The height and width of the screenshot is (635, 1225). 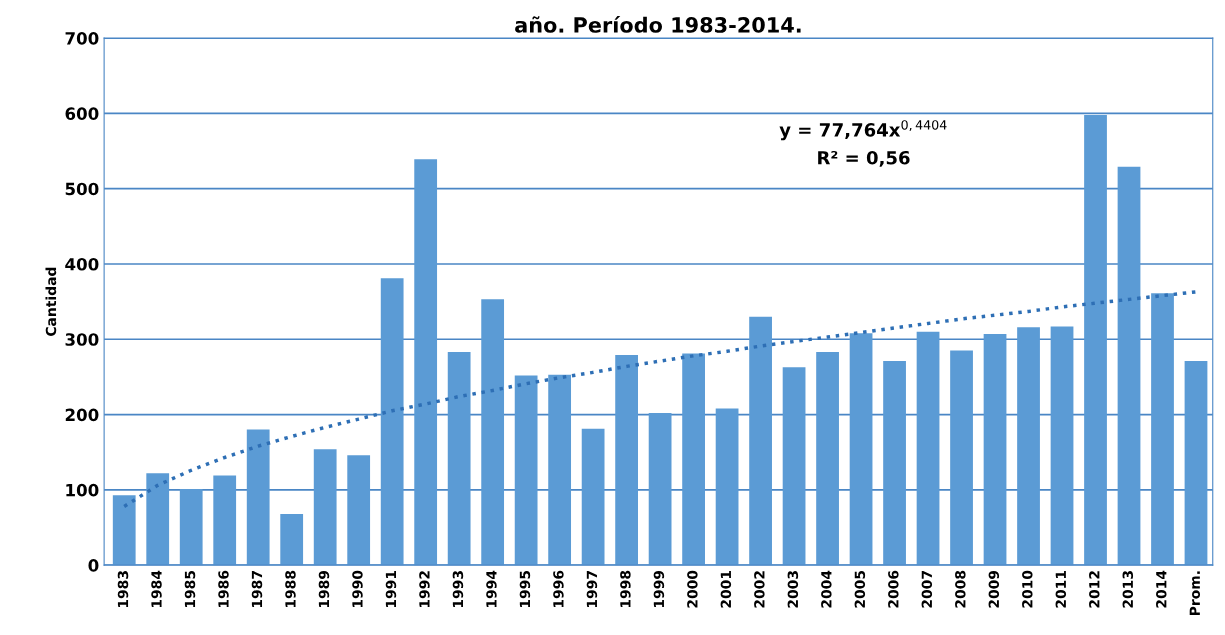 I want to click on x-tick-label: 1984, so click(x=156, y=589).